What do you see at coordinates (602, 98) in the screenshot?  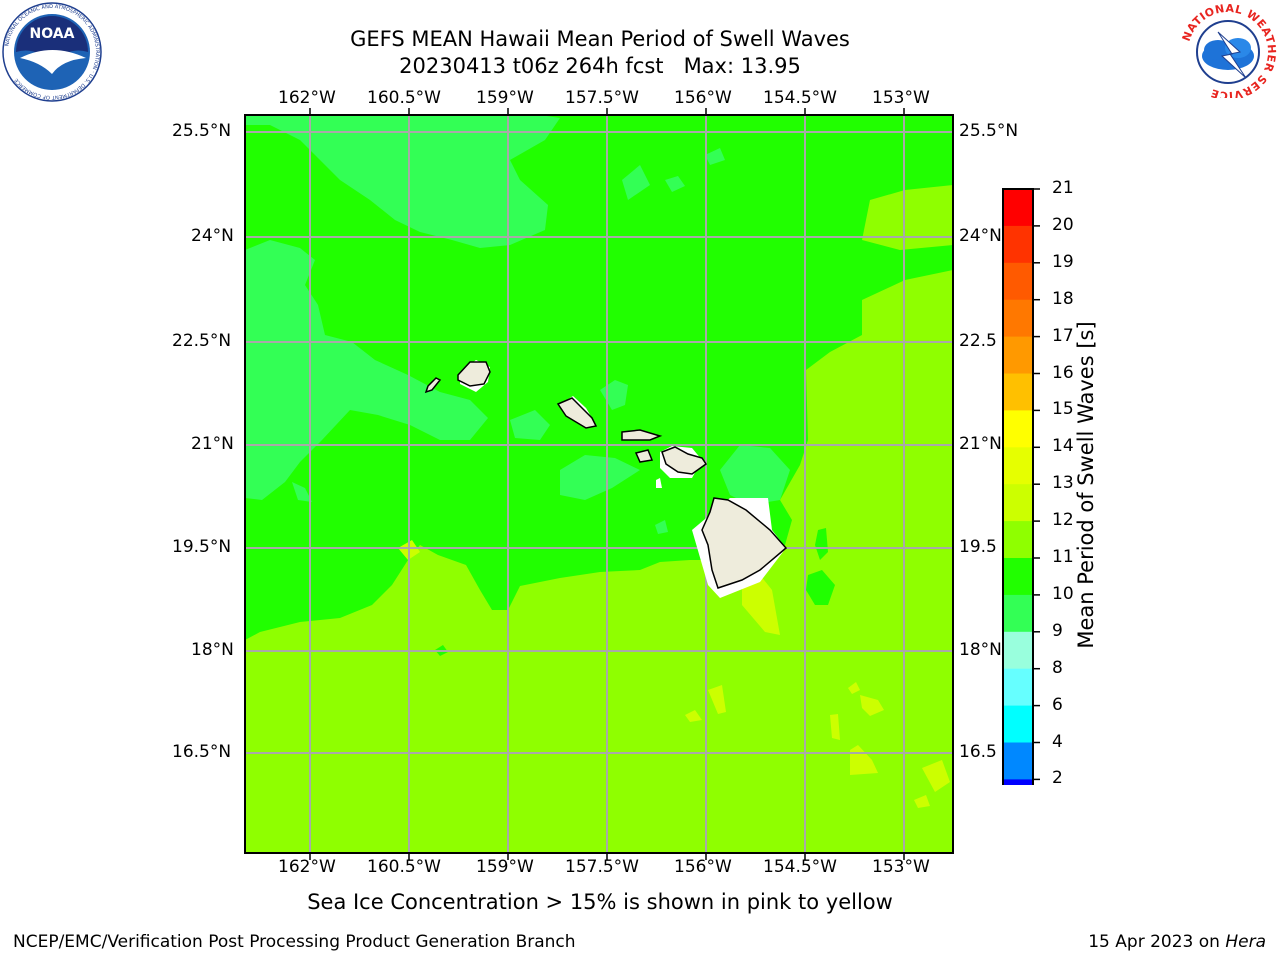 I see `lon-label-top: 157.5°W` at bounding box center [602, 98].